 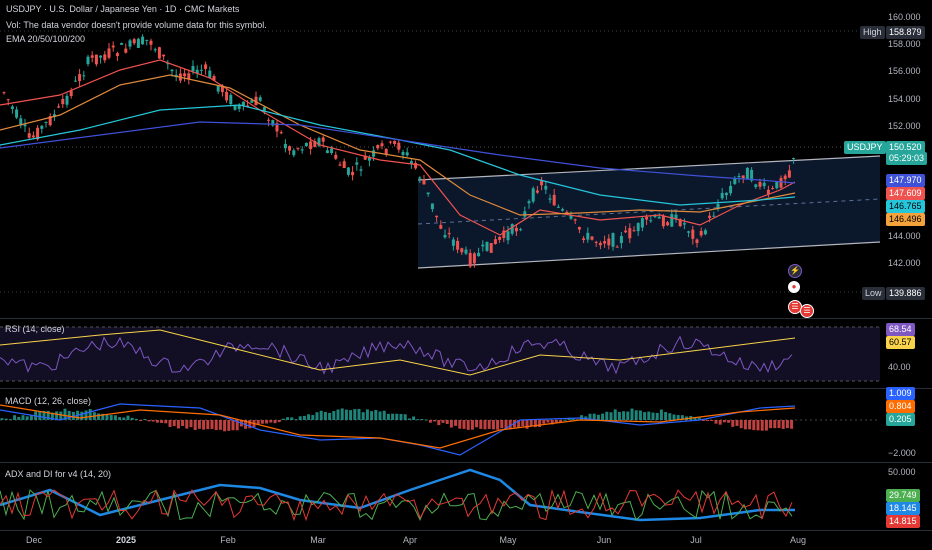 What do you see at coordinates (228, 540) in the screenshot?
I see `time-label: Feb` at bounding box center [228, 540].